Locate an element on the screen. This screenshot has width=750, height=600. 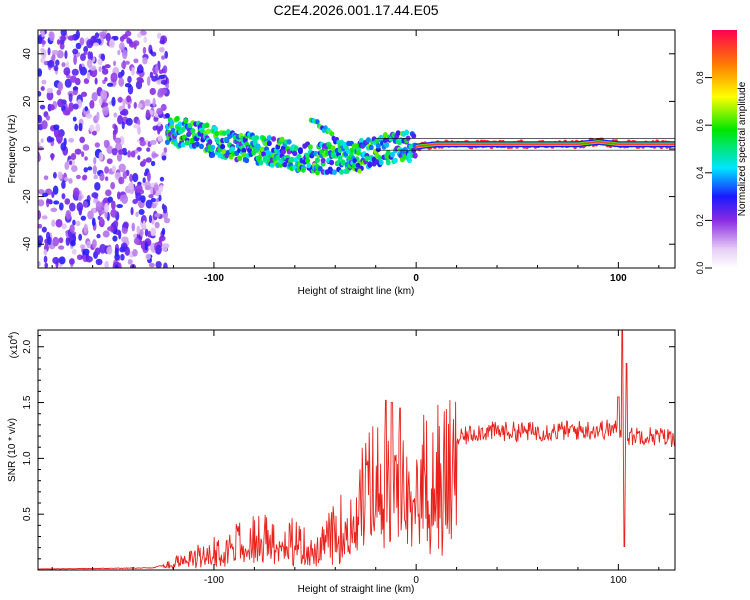
colorbar-gradient is located at coordinates (724, 149).